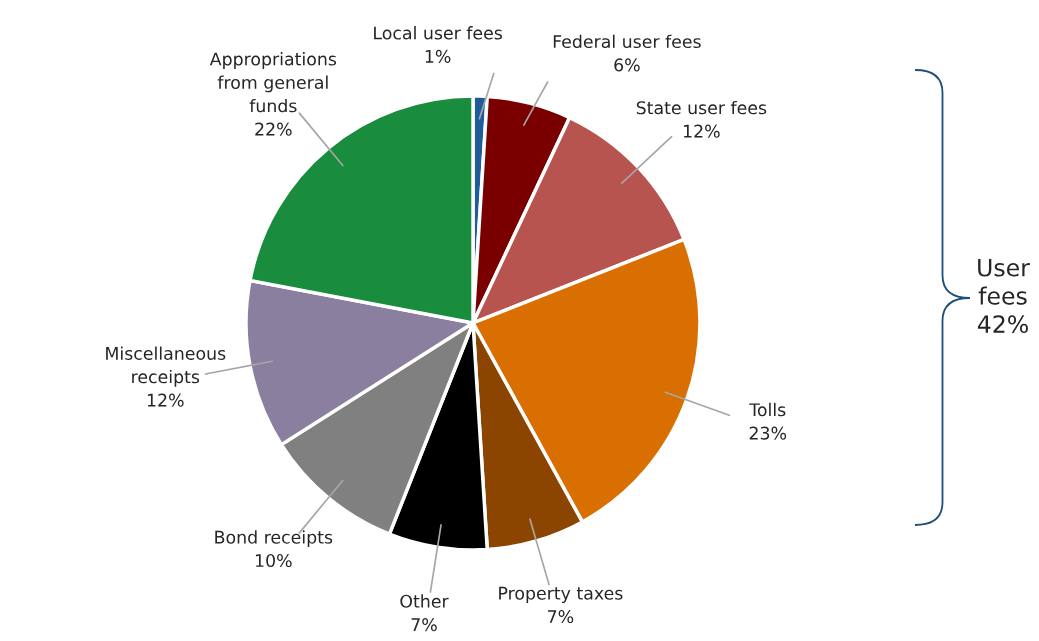 This screenshot has height=641, width=1039. I want to click on data-label: 10%, so click(273, 560).